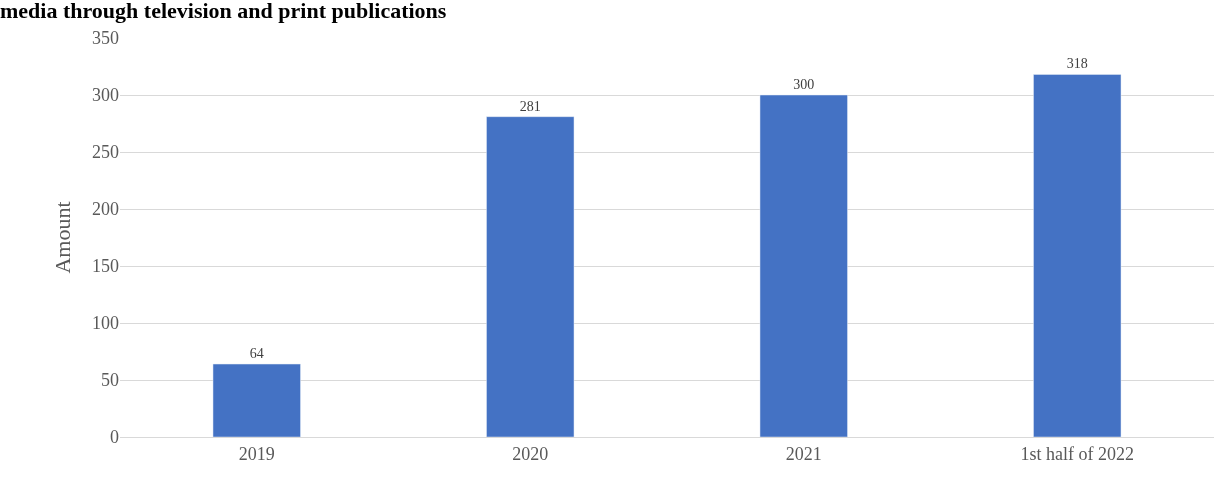 This screenshot has height=477, width=1224. Describe the element at coordinates (114, 437) in the screenshot. I see `y-tick-label: 0` at that location.